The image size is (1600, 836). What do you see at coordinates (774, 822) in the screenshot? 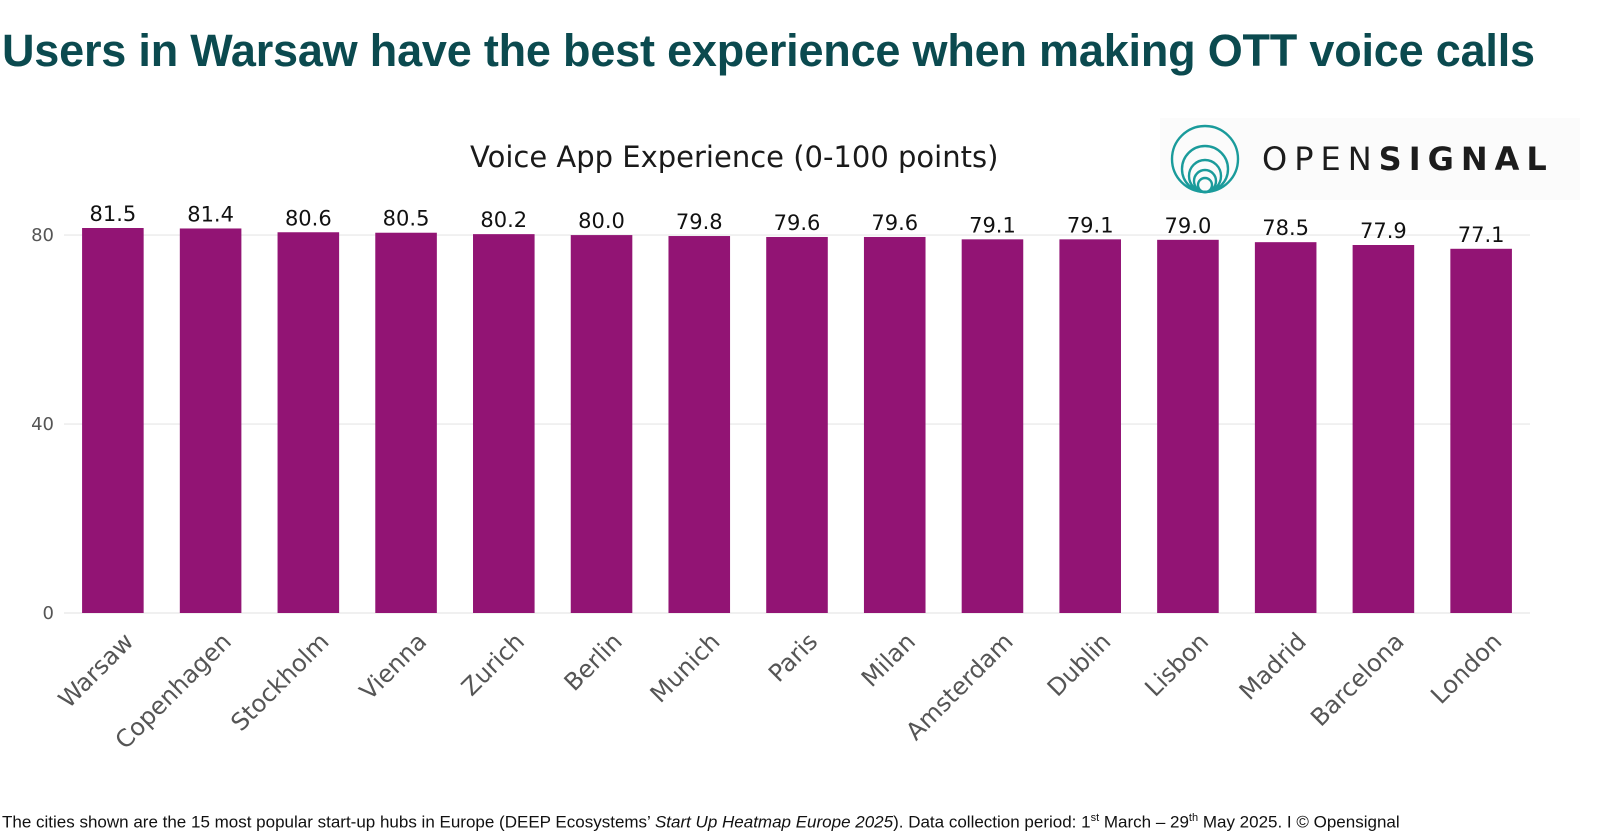
I see `footnote-source-title: Start Up Heatmap Europe 2025` at bounding box center [774, 822].